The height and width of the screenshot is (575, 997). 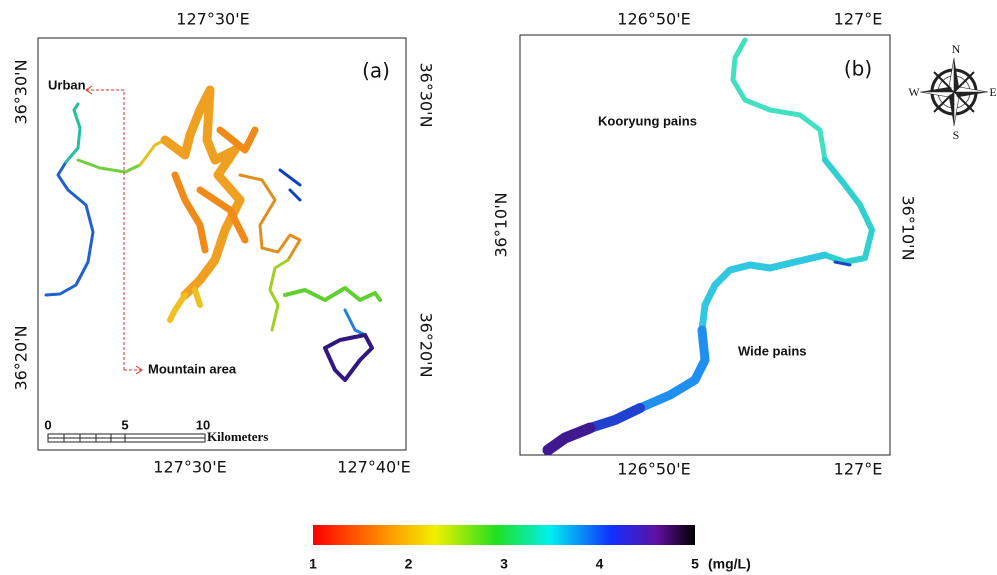 I want to click on compass-label: E, so click(x=992, y=92).